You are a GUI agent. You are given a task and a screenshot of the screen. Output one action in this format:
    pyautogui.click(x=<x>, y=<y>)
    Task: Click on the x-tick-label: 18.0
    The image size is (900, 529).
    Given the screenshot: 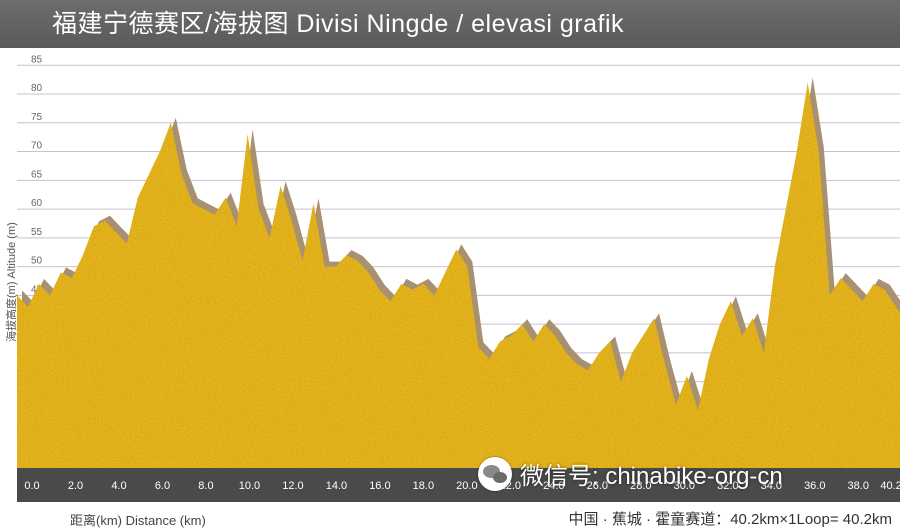 What is the action you would take?
    pyautogui.click(x=423, y=486)
    